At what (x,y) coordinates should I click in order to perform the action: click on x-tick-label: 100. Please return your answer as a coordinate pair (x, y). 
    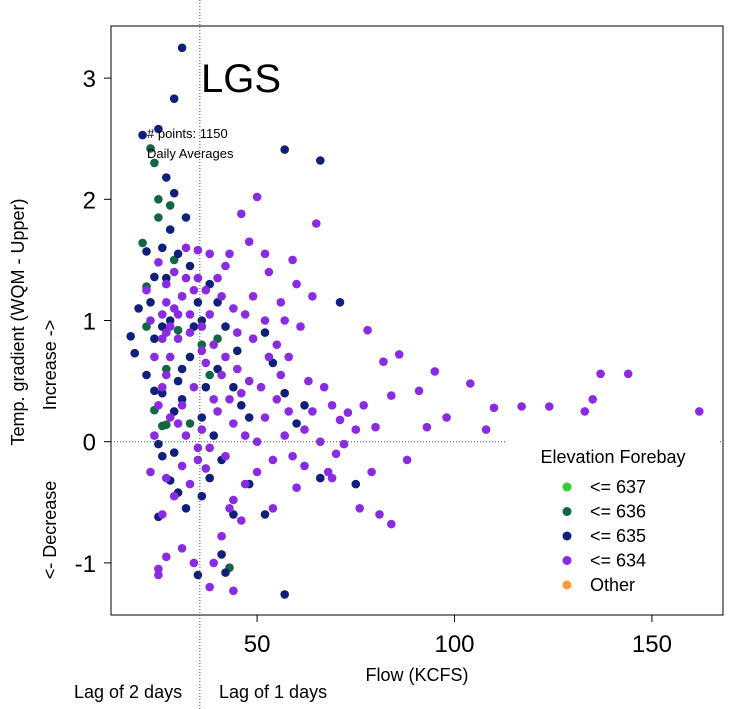
    Looking at the image, I should click on (454, 644).